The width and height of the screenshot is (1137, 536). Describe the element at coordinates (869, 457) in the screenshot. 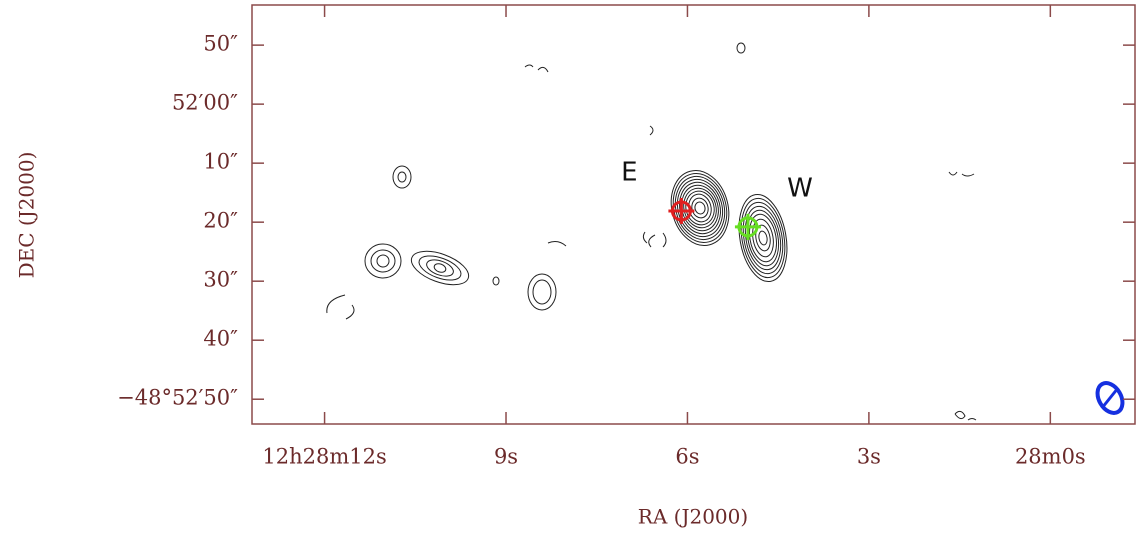

I see `x-tick-label: 3s` at that location.